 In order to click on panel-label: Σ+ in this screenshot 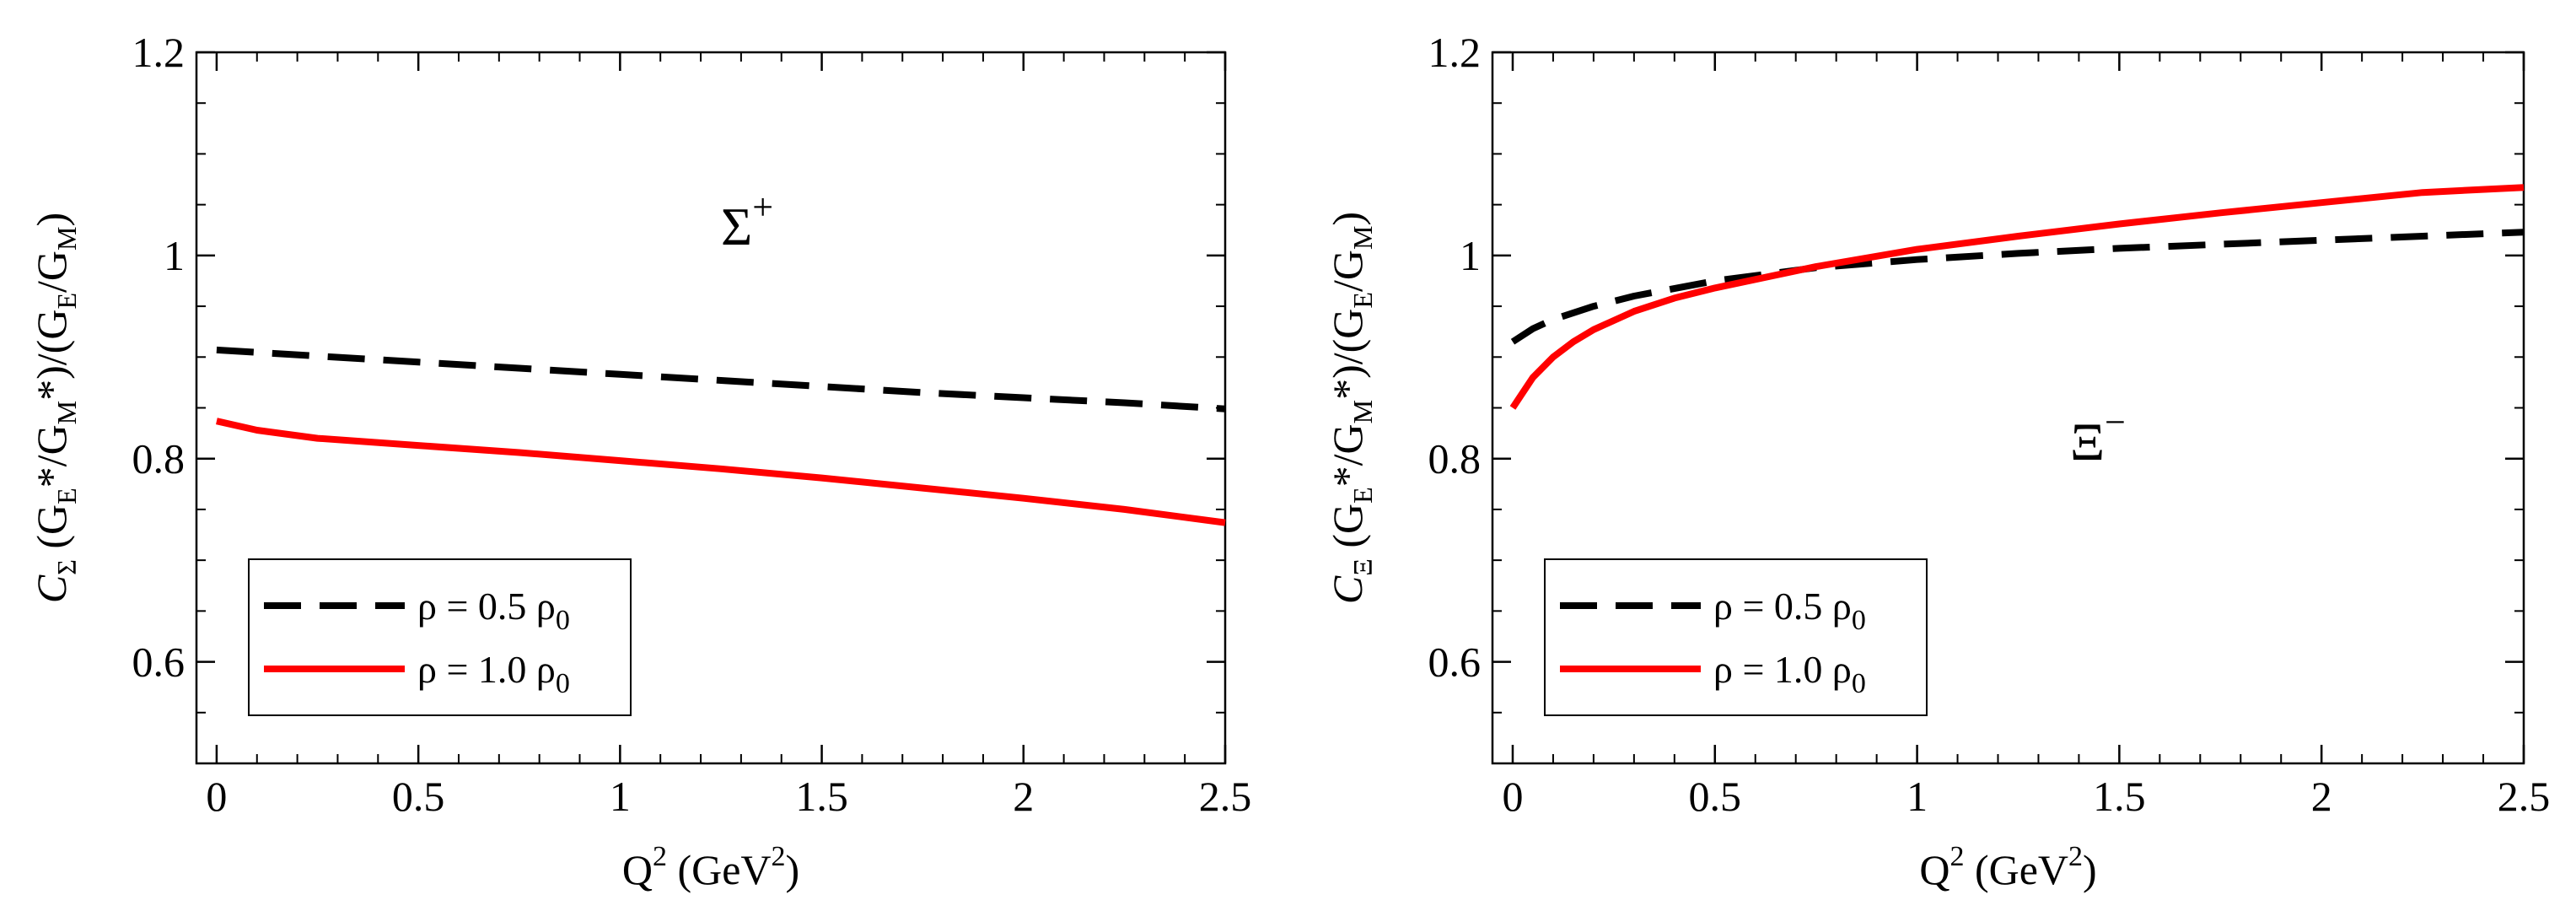, I will do `click(747, 221)`.